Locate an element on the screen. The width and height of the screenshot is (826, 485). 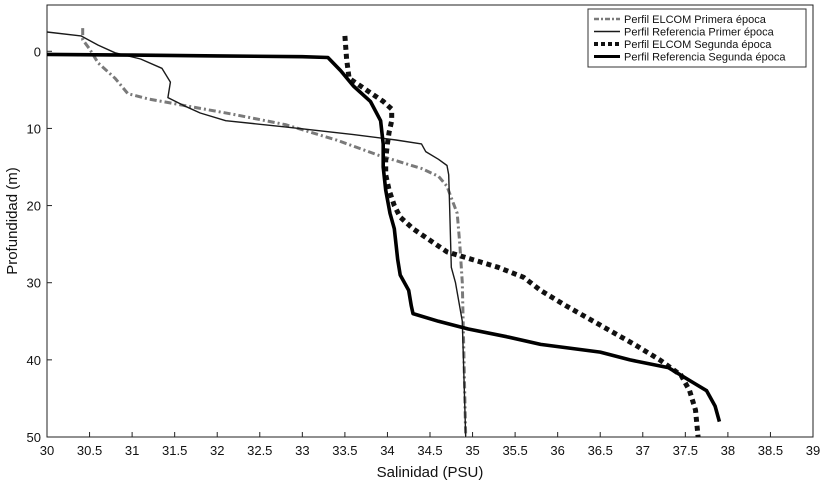
legend-label-1: Perfil ELCOM Primera época is located at coordinates (695, 20).